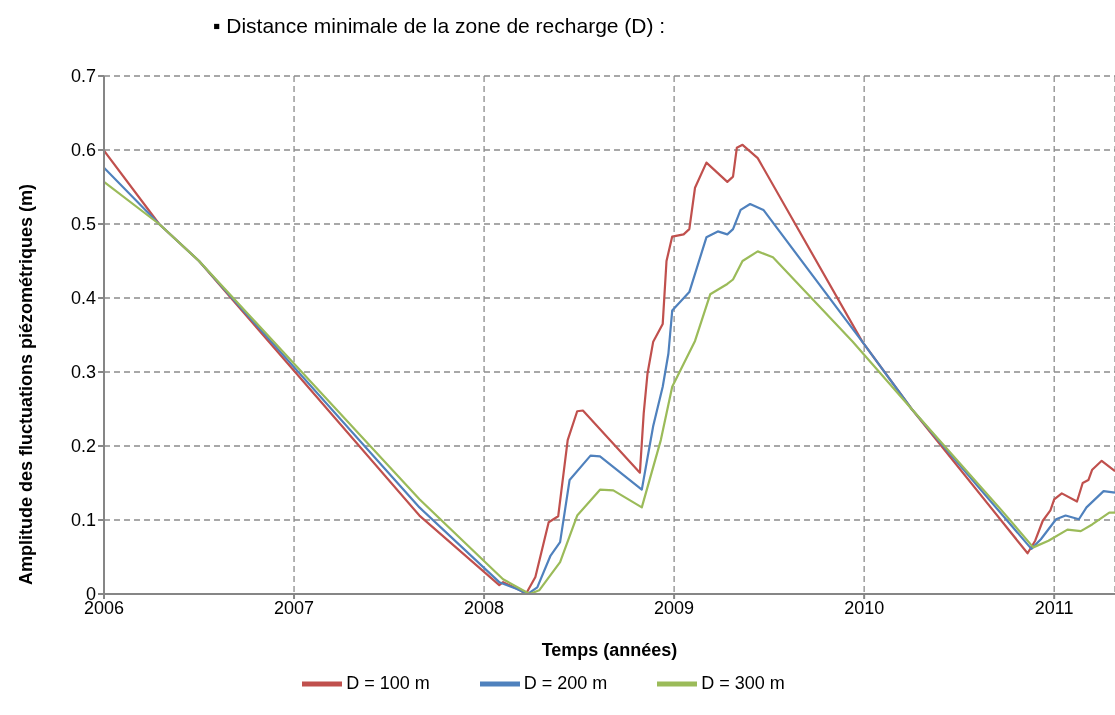 This screenshot has height=715, width=1115. Describe the element at coordinates (565, 682) in the screenshot. I see `legend-label: D = 200 m` at that location.